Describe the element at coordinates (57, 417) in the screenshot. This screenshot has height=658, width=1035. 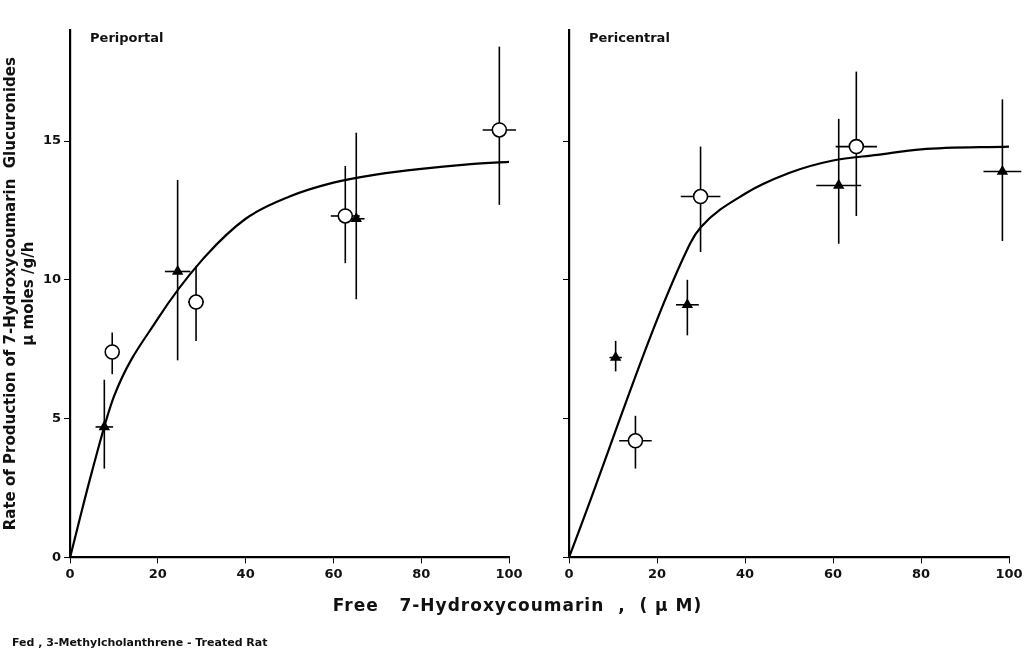
I see `y-tick-label: 5` at that location.